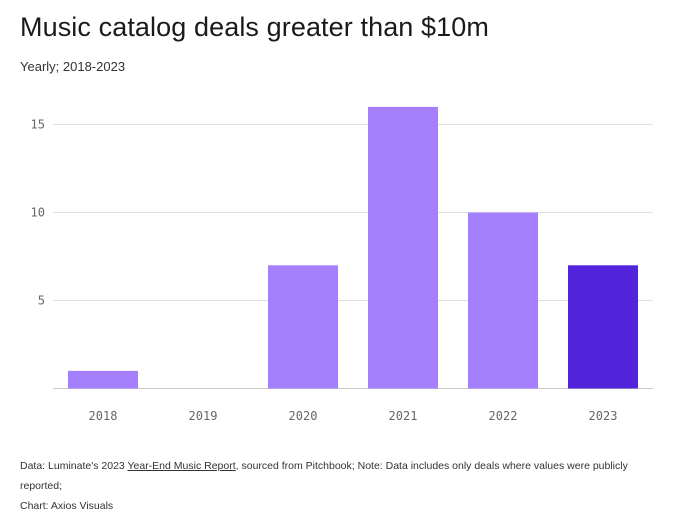 The height and width of the screenshot is (516, 674). What do you see at coordinates (103, 416) in the screenshot?
I see `x-tick-label-2018: 2018` at bounding box center [103, 416].